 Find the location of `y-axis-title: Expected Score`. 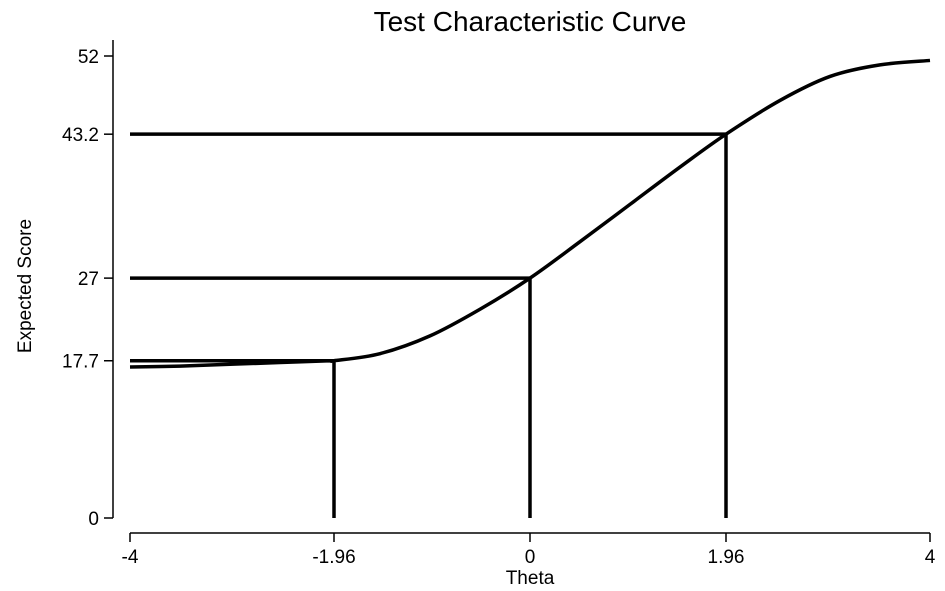

y-axis-title: Expected Score is located at coordinates (25, 286).